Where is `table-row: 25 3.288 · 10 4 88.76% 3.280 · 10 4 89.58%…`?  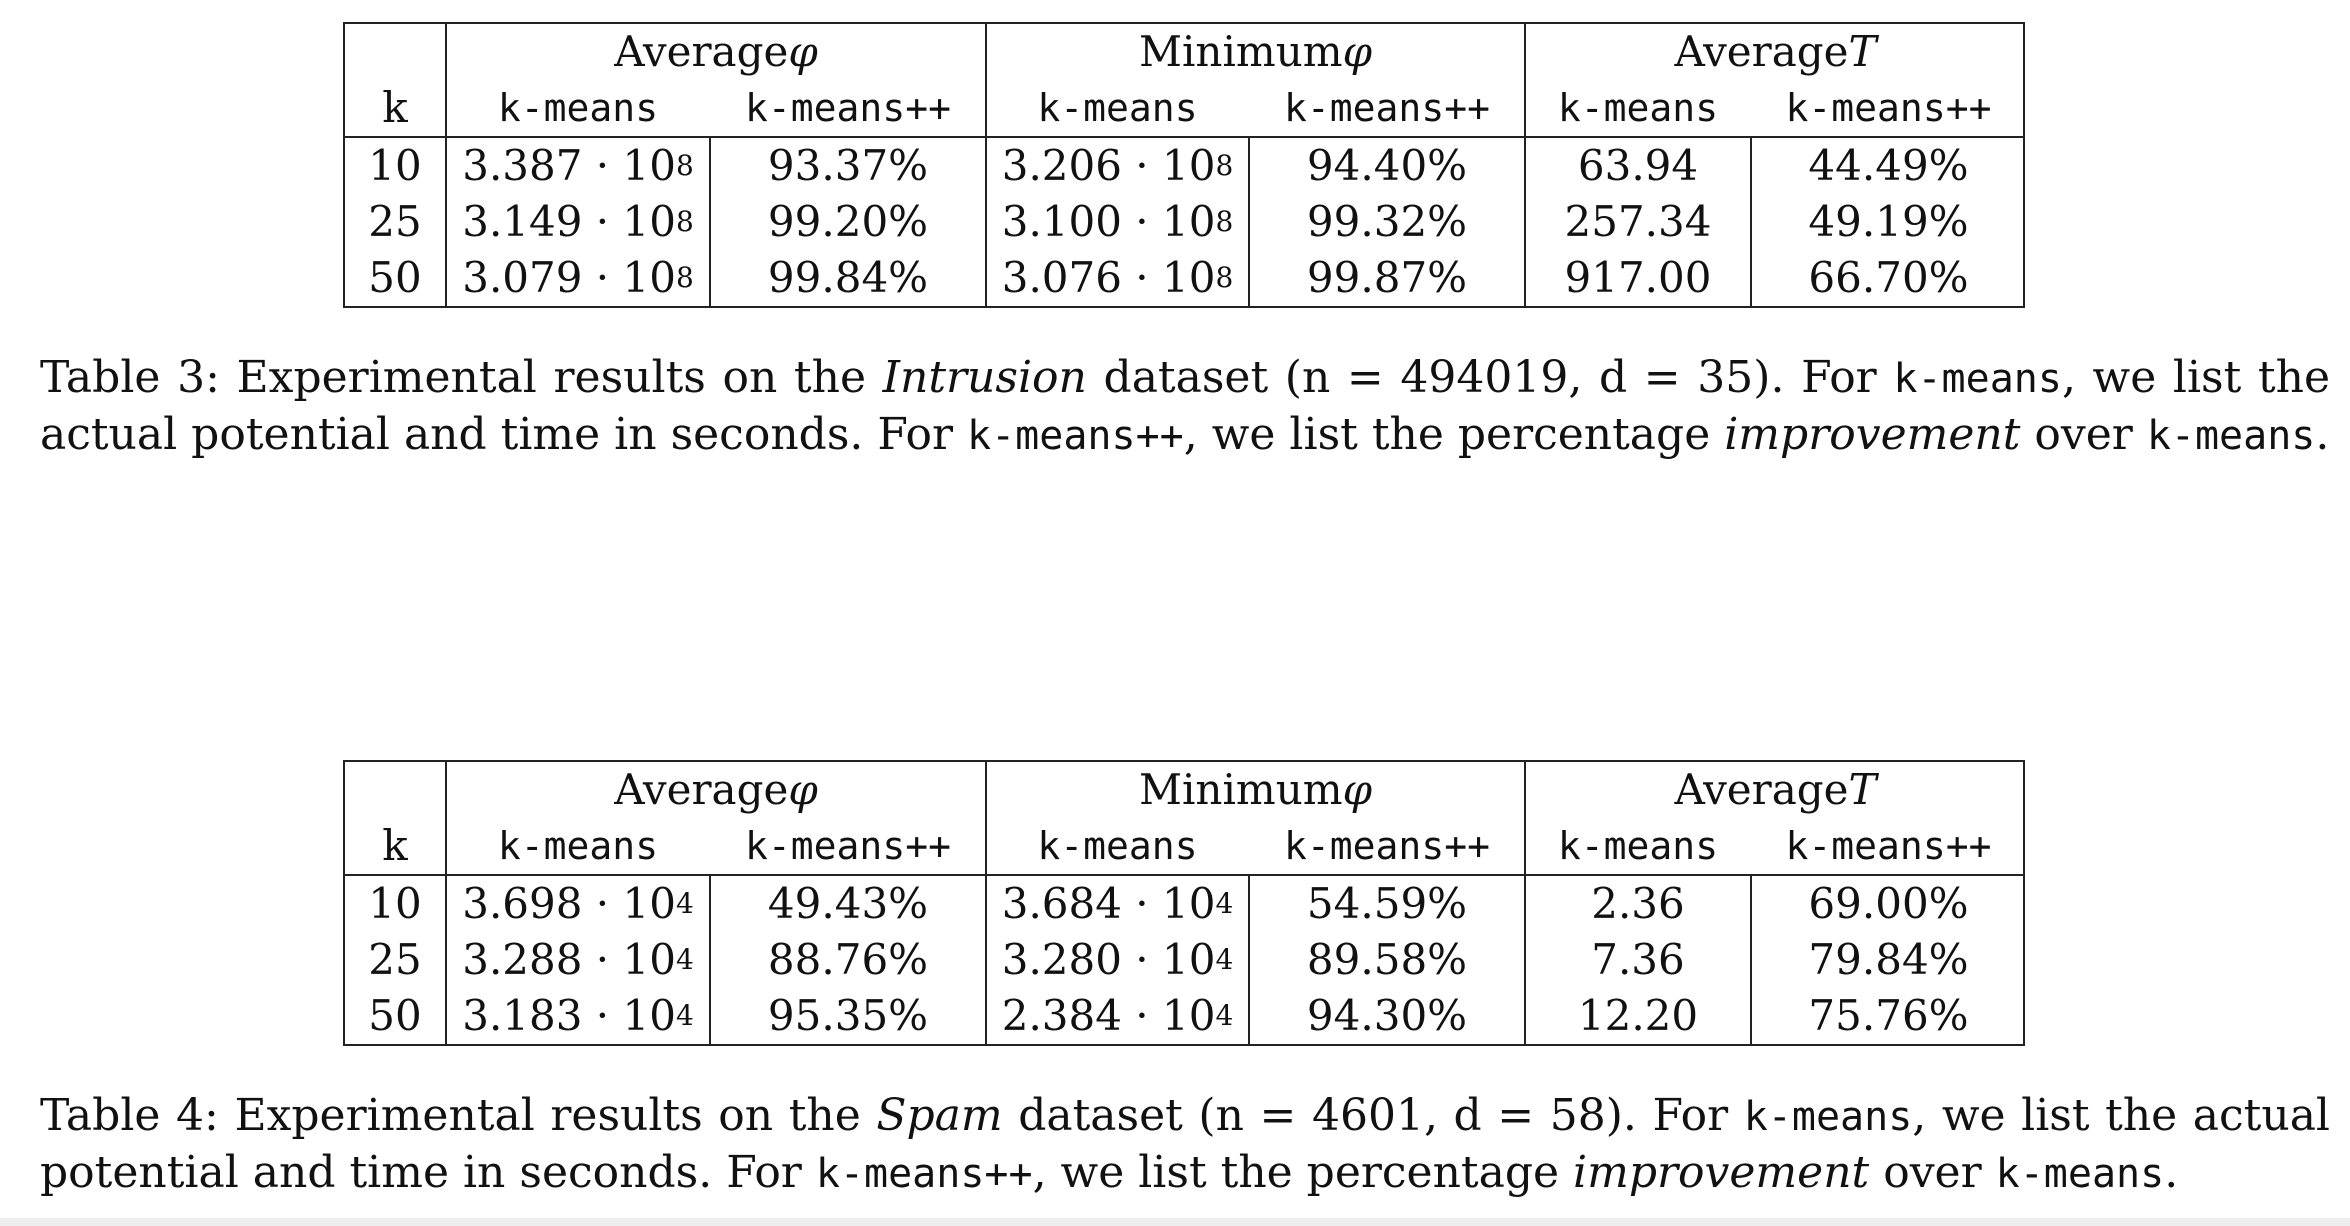 table-row: 25 3.288 · 10 4 88.76% 3.280 · 10 4 89.58%… is located at coordinates (1184, 960).